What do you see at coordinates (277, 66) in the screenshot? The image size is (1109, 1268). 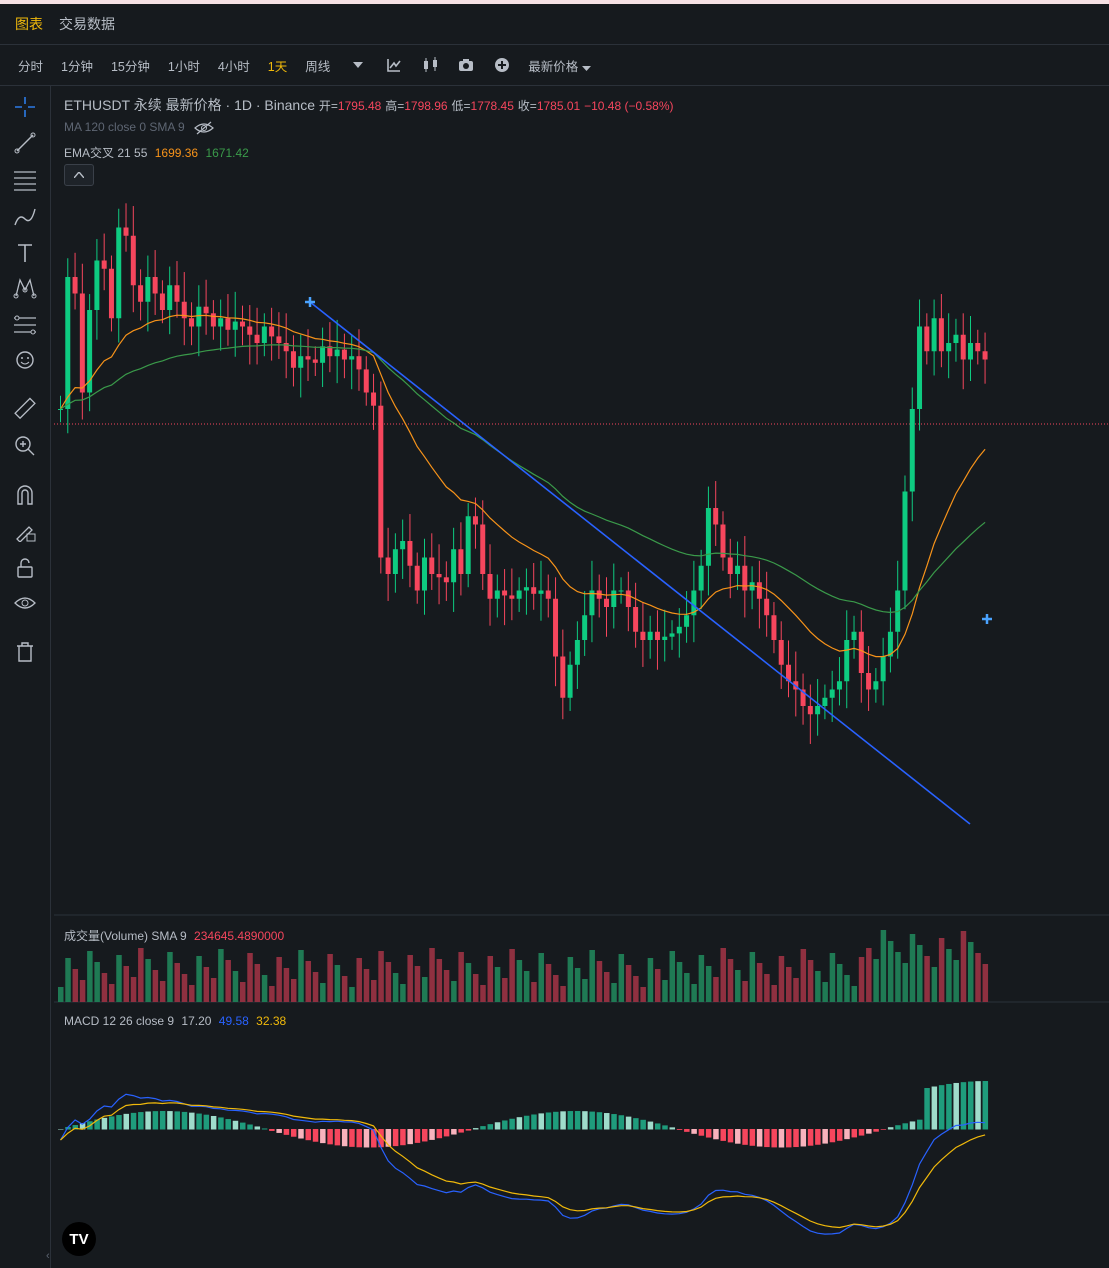 I see `interval-1d: 1天` at bounding box center [277, 66].